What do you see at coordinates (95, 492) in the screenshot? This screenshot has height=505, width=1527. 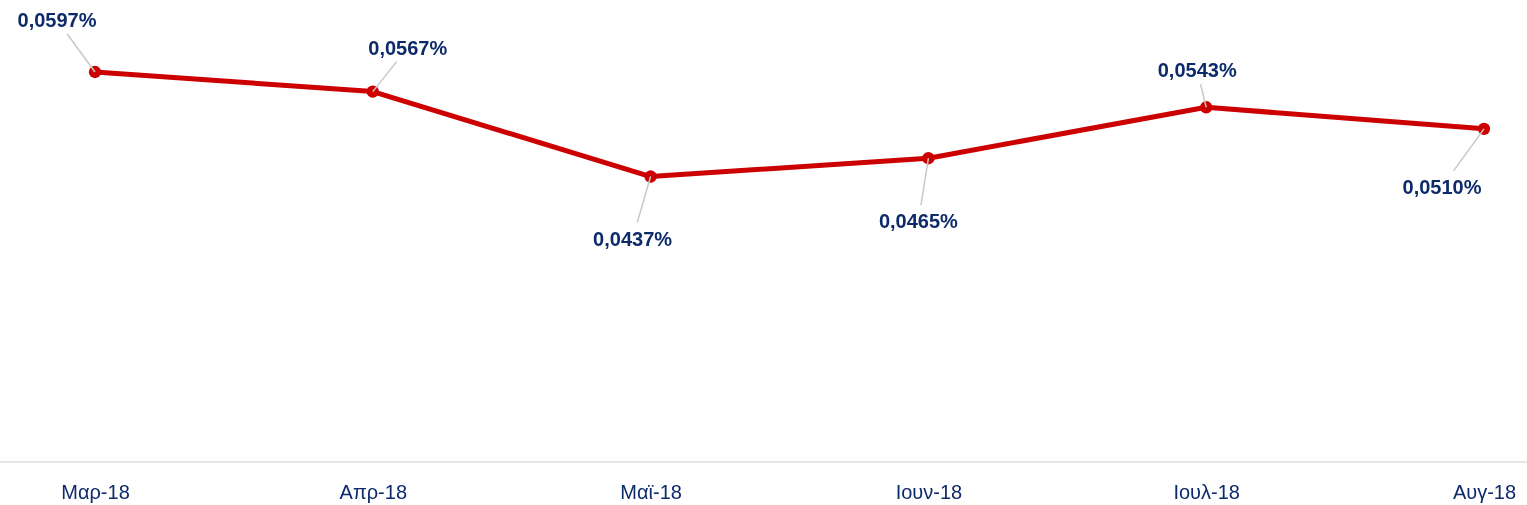 I see `x-tick-label: Μαρ-18` at bounding box center [95, 492].